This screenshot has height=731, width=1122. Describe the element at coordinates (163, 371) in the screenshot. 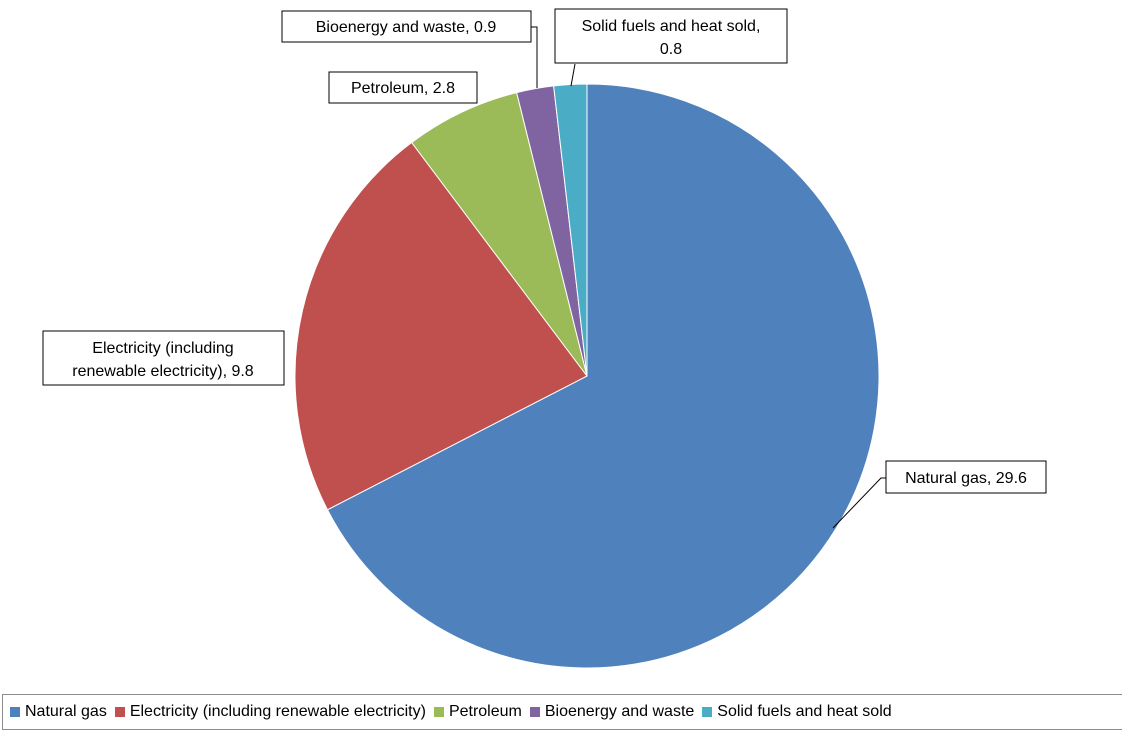

I see `data-label-text: renewable electricity), 9.8` at that location.